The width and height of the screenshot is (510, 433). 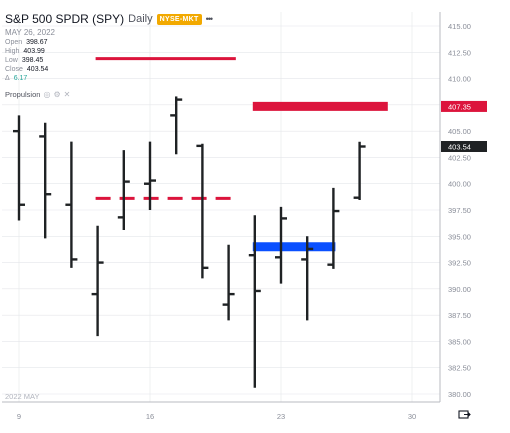 I want to click on more-icon: •••, so click(x=209, y=18).